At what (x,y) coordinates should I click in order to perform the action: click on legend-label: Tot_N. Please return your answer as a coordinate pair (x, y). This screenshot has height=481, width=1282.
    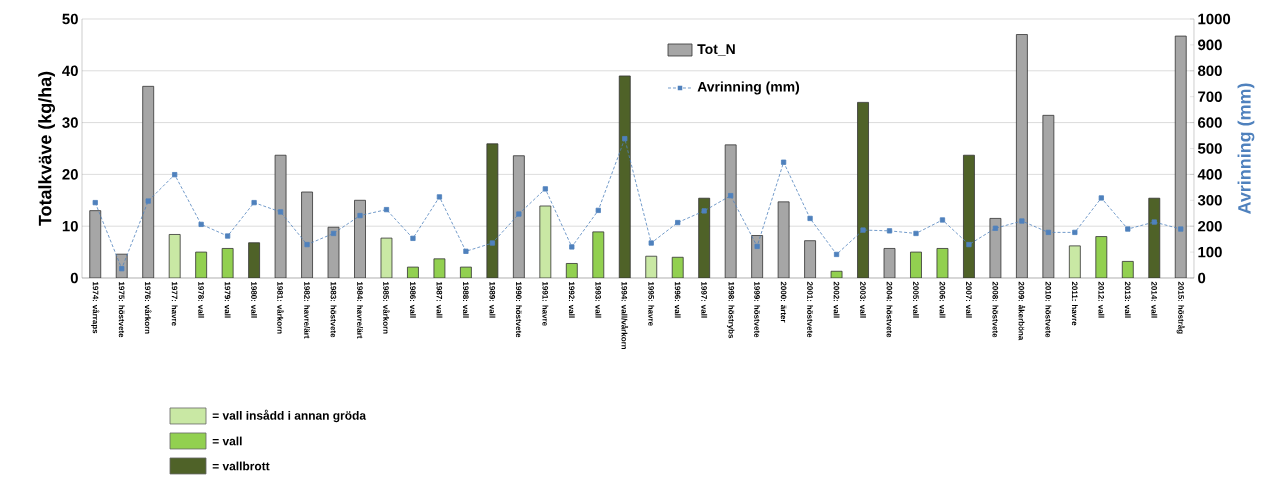
    Looking at the image, I should click on (716, 50).